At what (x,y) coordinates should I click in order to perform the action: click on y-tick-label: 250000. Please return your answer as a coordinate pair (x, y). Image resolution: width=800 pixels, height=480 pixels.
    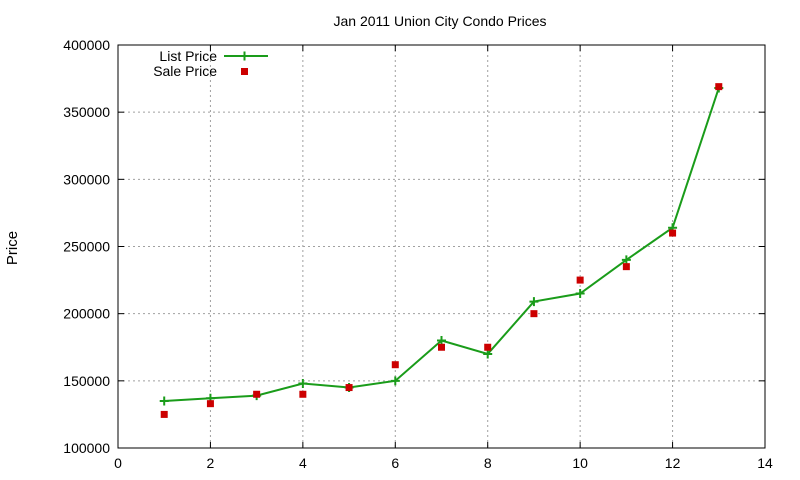
    Looking at the image, I should click on (86, 247).